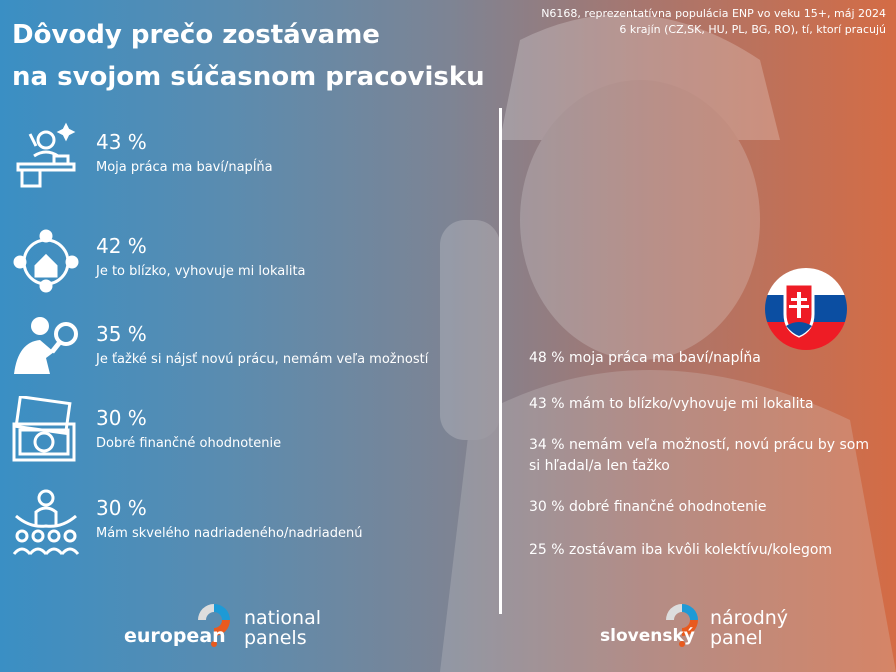 Image resolution: width=896 pixels, height=672 pixels. Describe the element at coordinates (46, 345) in the screenshot. I see `search-person-icon` at that location.